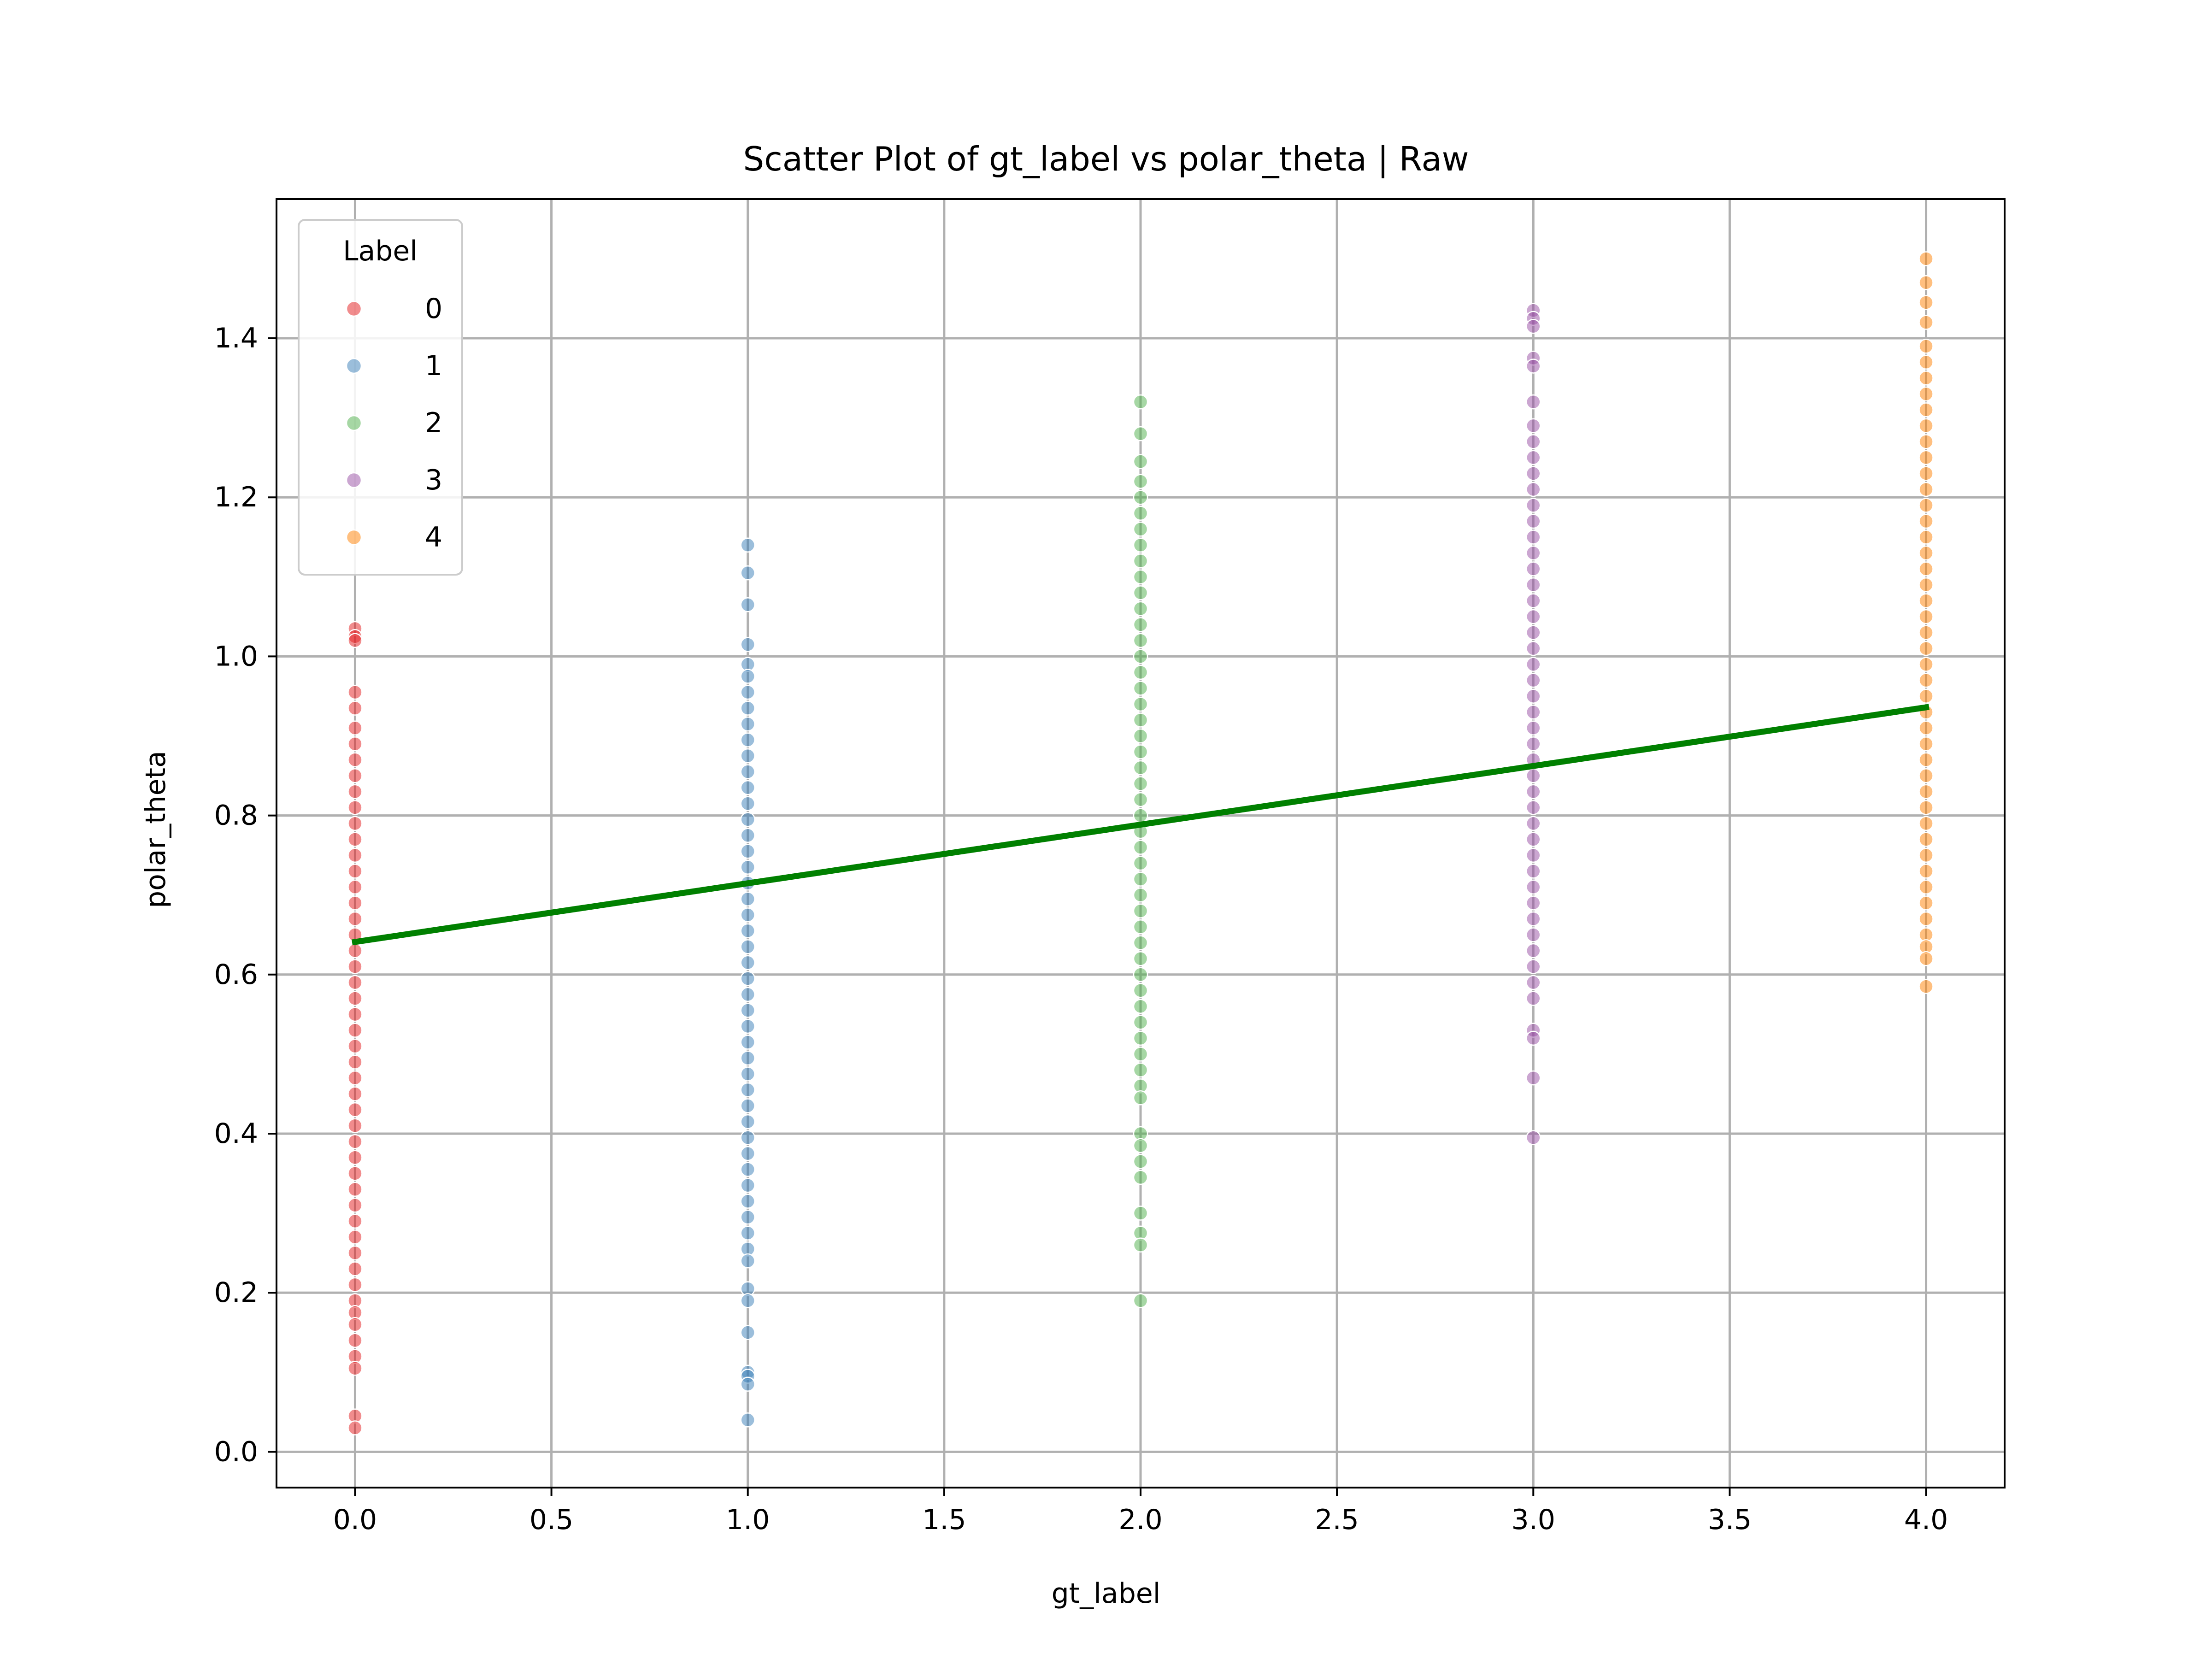 The height and width of the screenshot is (1659, 2212). I want to click on legend-label-4: 4, so click(433, 537).